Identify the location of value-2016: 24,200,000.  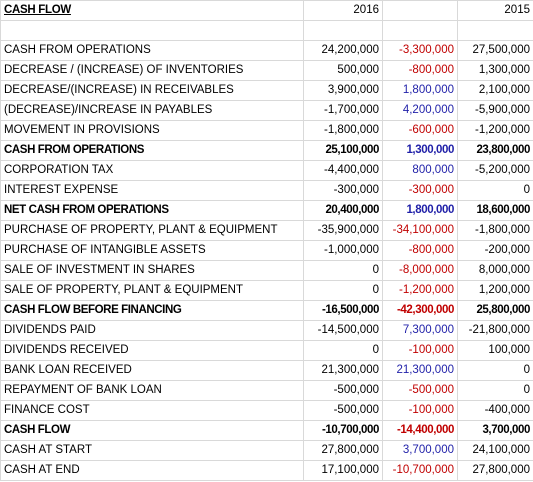
(343, 50).